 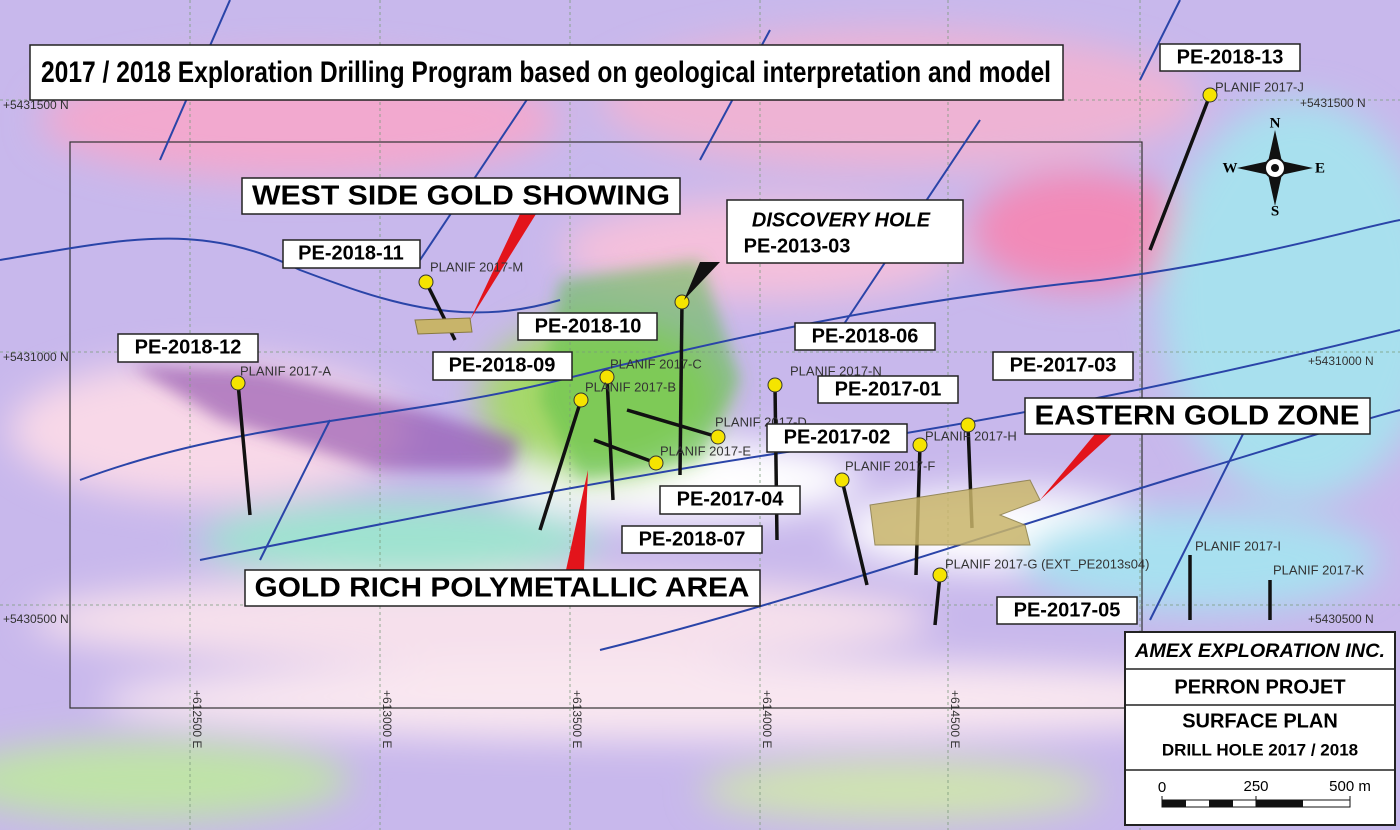 I want to click on drill-hole-label: PE-2018-12, so click(x=188, y=347).